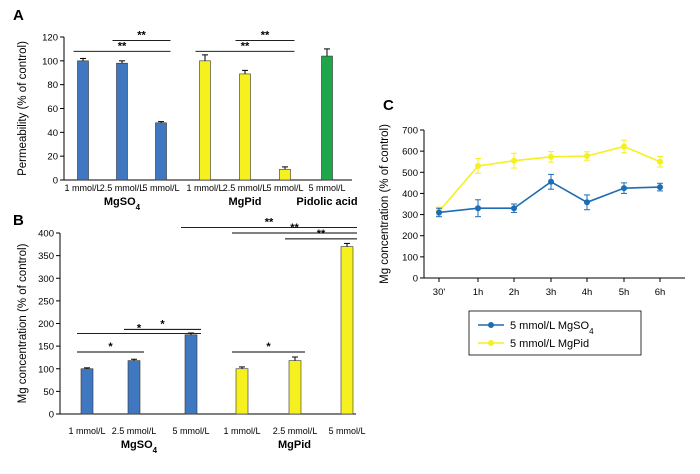  I want to click on y-tick-label: 700, so click(410, 131).